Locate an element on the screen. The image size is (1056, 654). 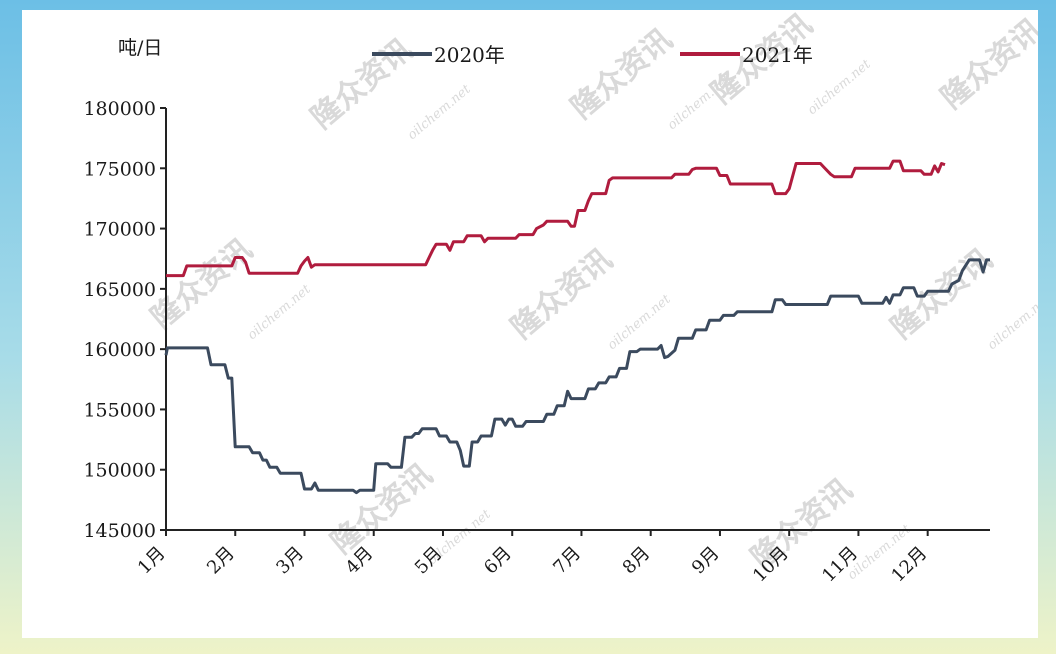
legend-label-2: 2021年 is located at coordinates (777, 55).